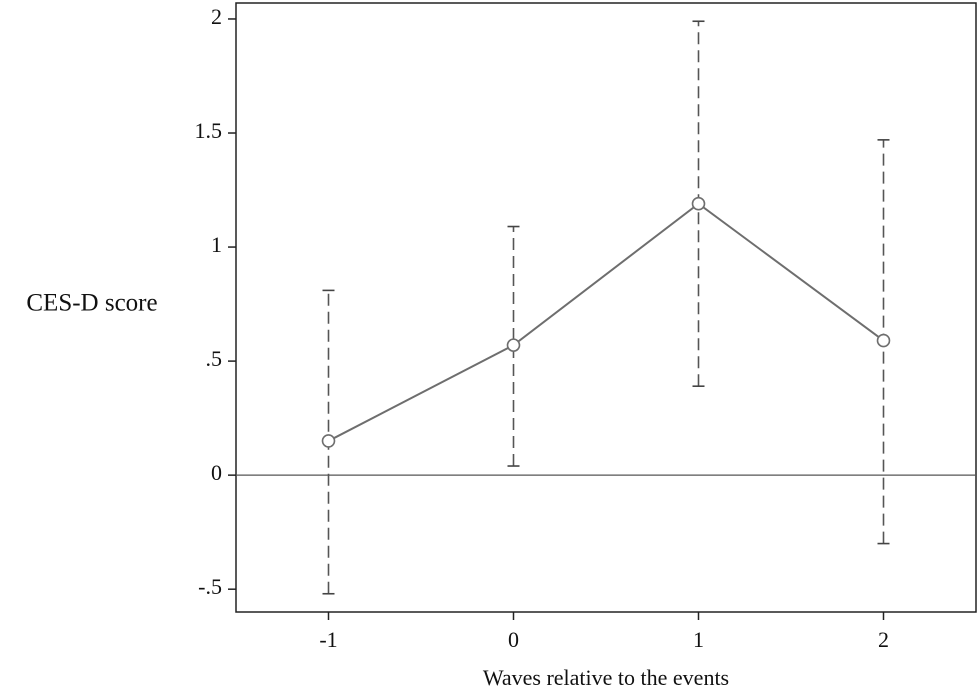 Image resolution: width=980 pixels, height=700 pixels. Describe the element at coordinates (216, 244) in the screenshot. I see `y-tick-label: 1` at that location.